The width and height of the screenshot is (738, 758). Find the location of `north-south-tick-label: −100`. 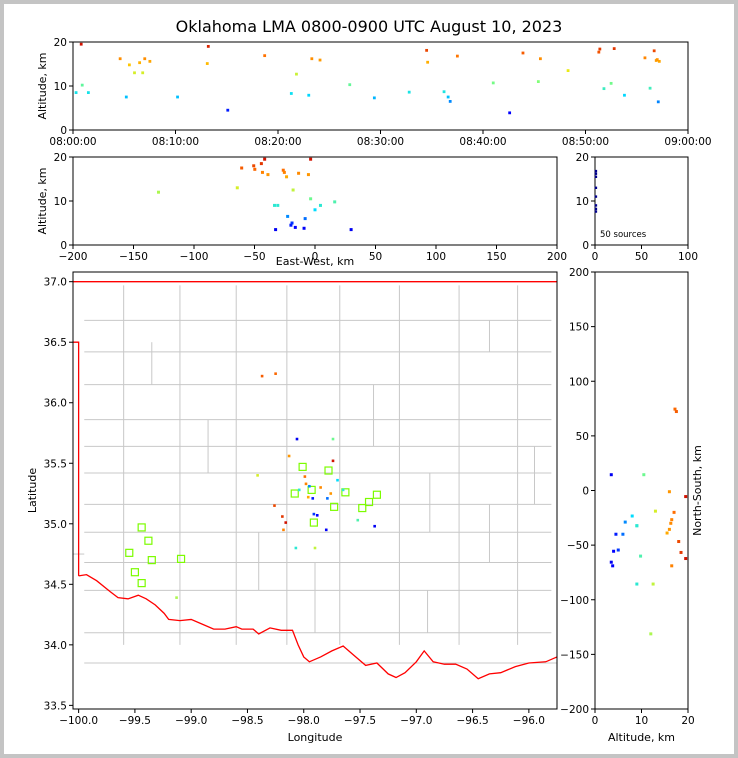

north-south-tick-label: −100 is located at coordinates (574, 601).